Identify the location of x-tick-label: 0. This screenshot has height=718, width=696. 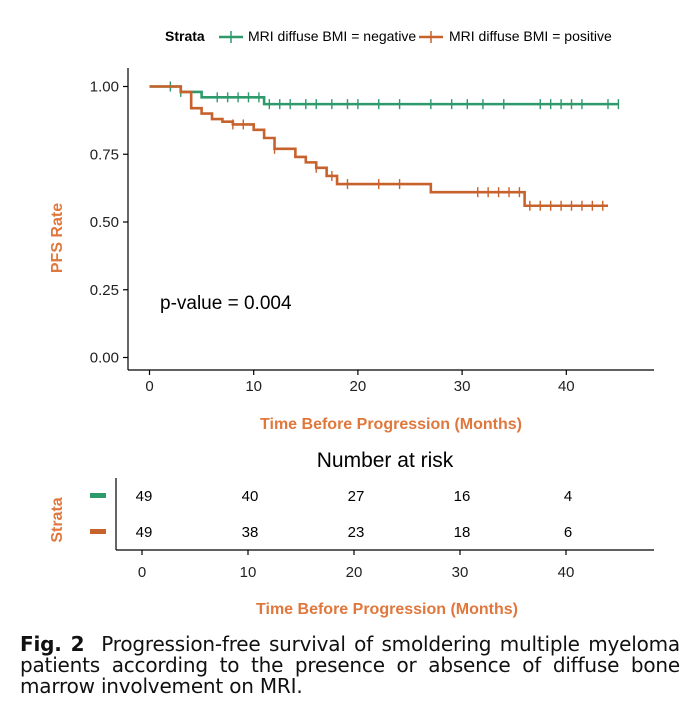
(149, 386).